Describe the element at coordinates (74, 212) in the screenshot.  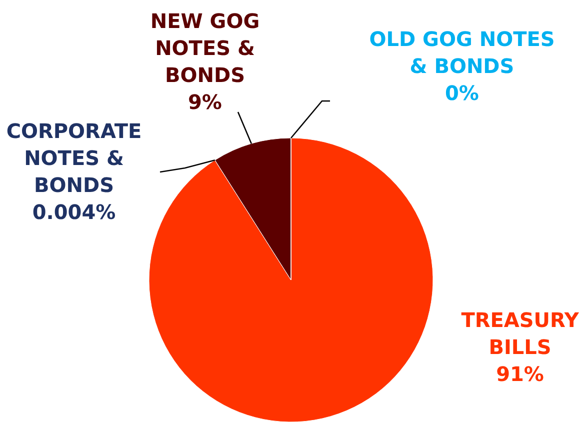
I see `data-label: 0.004%` at that location.